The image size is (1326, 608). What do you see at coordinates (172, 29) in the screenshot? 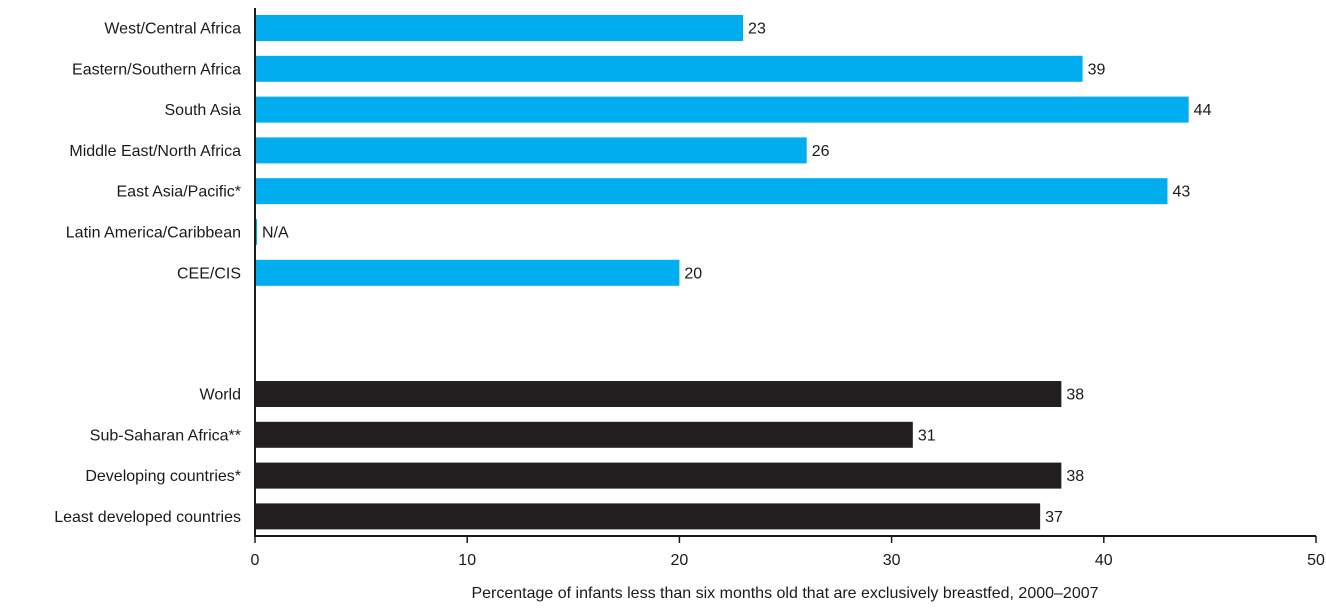
I see `category-label: West/Central Africa` at bounding box center [172, 29].